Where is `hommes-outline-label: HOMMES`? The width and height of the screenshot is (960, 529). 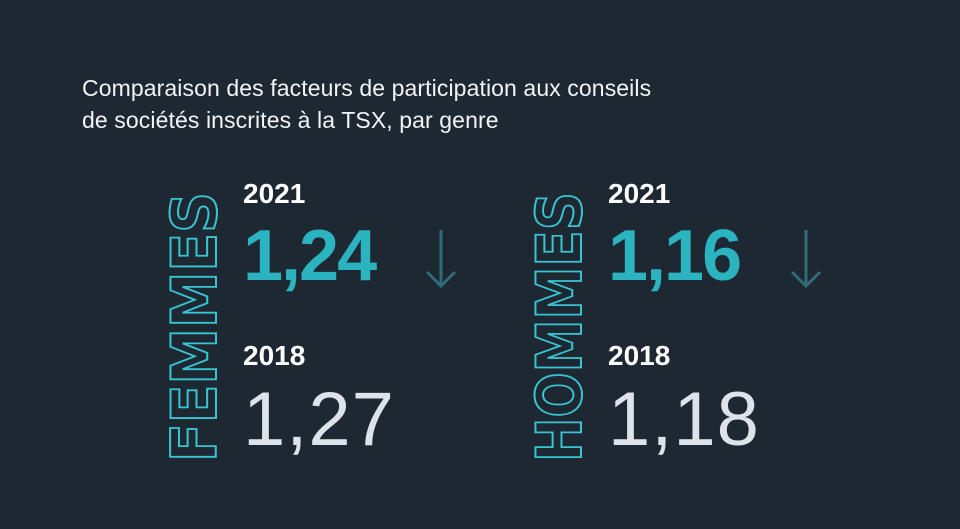 hommes-outline-label: HOMMES is located at coordinates (557, 327).